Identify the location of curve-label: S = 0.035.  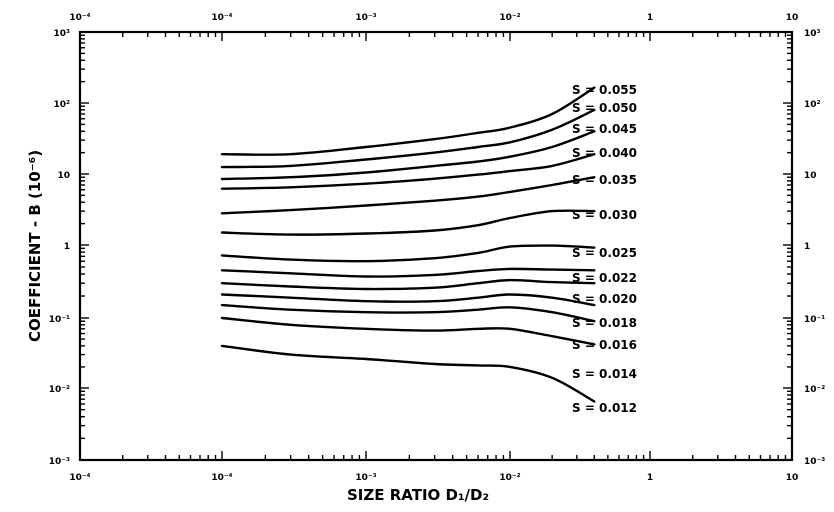
(604, 180).